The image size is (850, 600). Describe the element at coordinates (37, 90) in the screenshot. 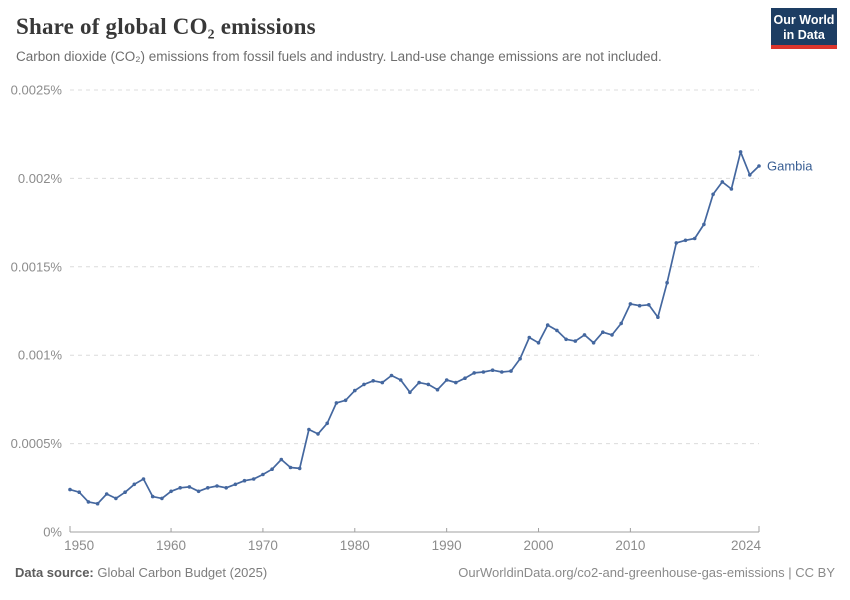

I see `y-tick-label: 0.0025%` at that location.